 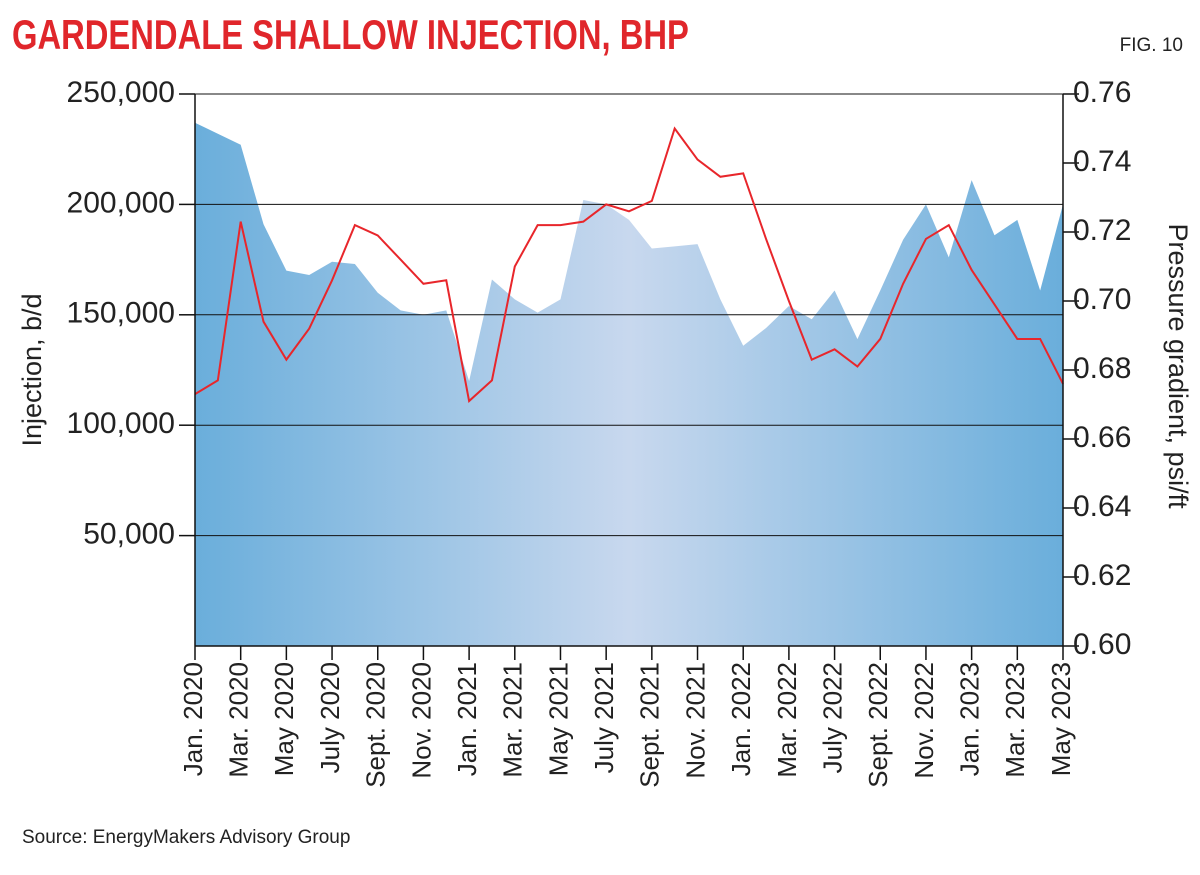 What do you see at coordinates (513, 720) in the screenshot?
I see `x-tick-label: Mar. 2021` at bounding box center [513, 720].